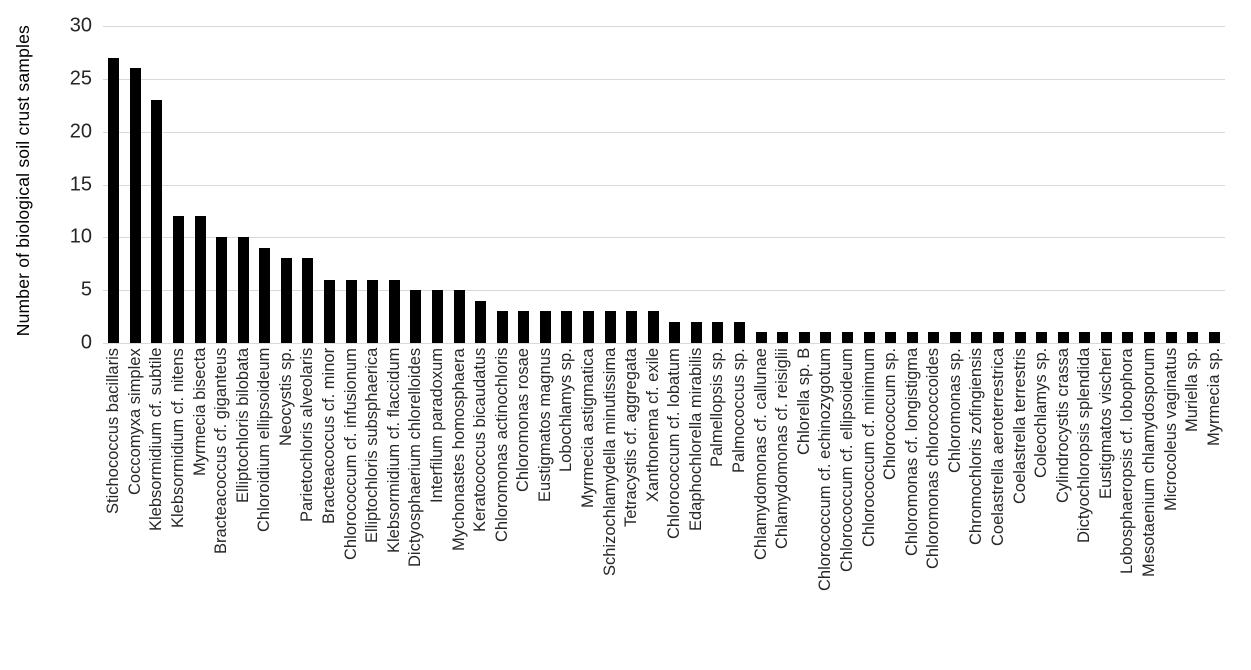 The height and width of the screenshot is (670, 1251). What do you see at coordinates (782, 448) in the screenshot?
I see `x-axis-label-text: Chlamydomonas cf. reisiglii` at bounding box center [782, 448].